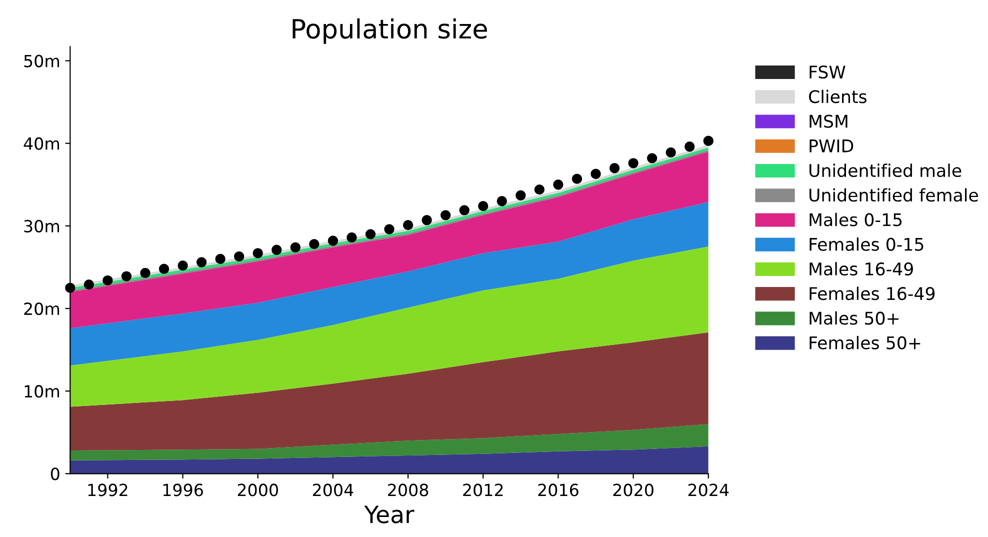  What do you see at coordinates (42, 226) in the screenshot?
I see `y-tick-label: 30m` at bounding box center [42, 226].